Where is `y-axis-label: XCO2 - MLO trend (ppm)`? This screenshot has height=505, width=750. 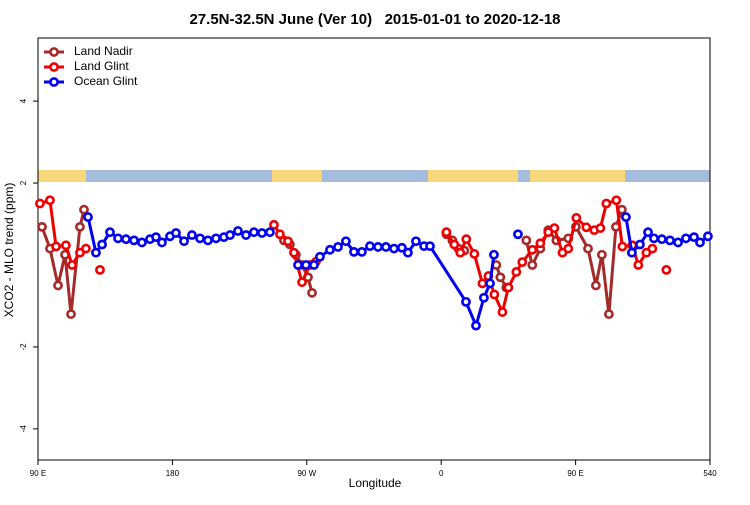 y-axis-label: XCO2 - MLO trend (ppm) is located at coordinates (9, 250).